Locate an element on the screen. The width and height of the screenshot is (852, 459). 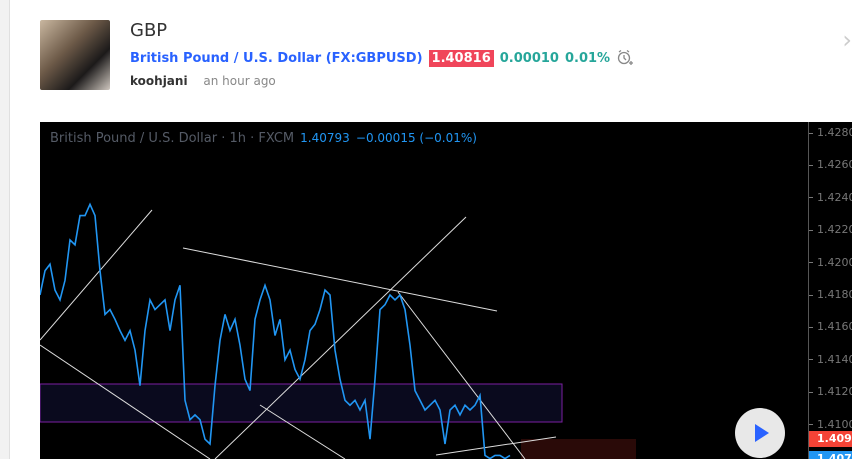
purple-zone is located at coordinates (301, 403).